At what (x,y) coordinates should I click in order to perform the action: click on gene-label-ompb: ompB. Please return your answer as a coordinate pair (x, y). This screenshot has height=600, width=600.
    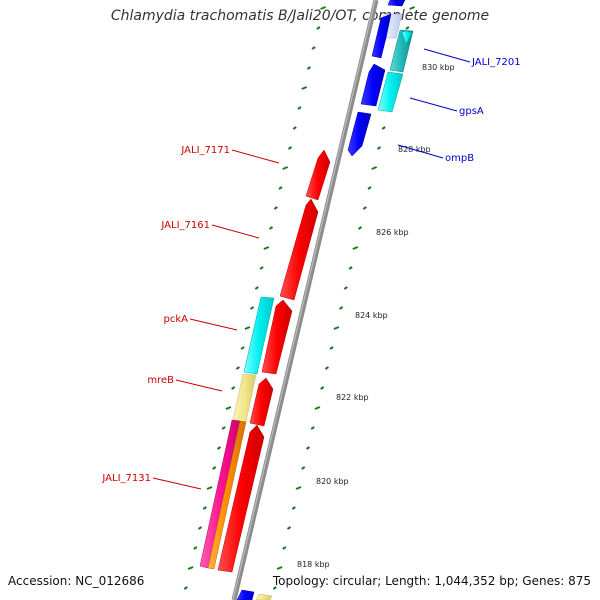
    Looking at the image, I should click on (459, 158).